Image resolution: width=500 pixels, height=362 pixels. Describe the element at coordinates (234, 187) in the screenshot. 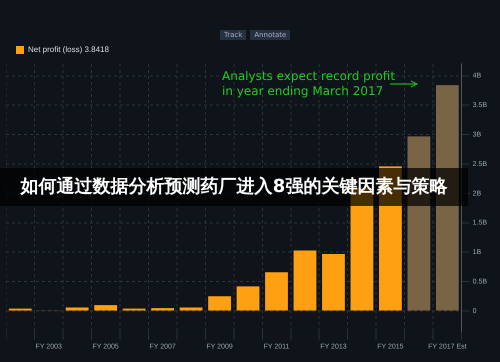

I see `text: 如何通过数据分析预测药厂进入8强的关键因素与策略` at that location.